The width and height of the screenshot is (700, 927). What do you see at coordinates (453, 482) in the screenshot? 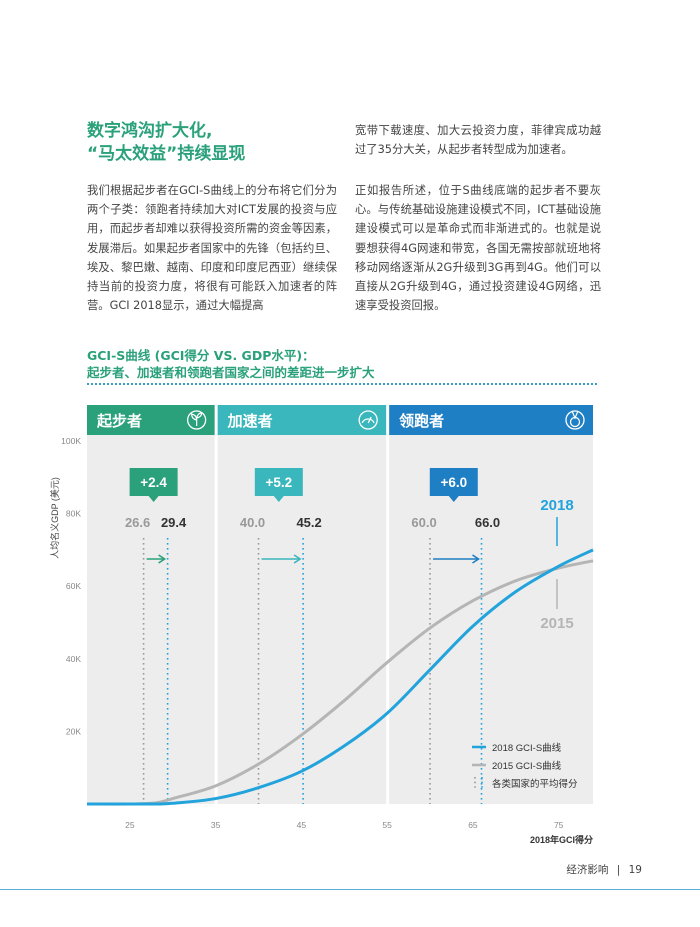
I see `change-badge-label: +6.0` at bounding box center [453, 482].